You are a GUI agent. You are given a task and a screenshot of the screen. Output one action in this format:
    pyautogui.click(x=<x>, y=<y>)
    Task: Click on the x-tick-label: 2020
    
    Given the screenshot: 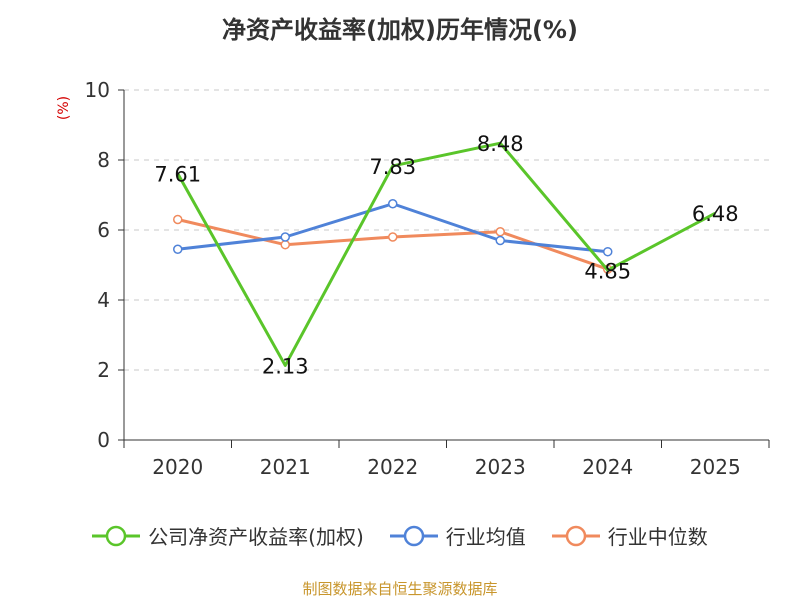 What is the action you would take?
    pyautogui.click(x=177, y=467)
    